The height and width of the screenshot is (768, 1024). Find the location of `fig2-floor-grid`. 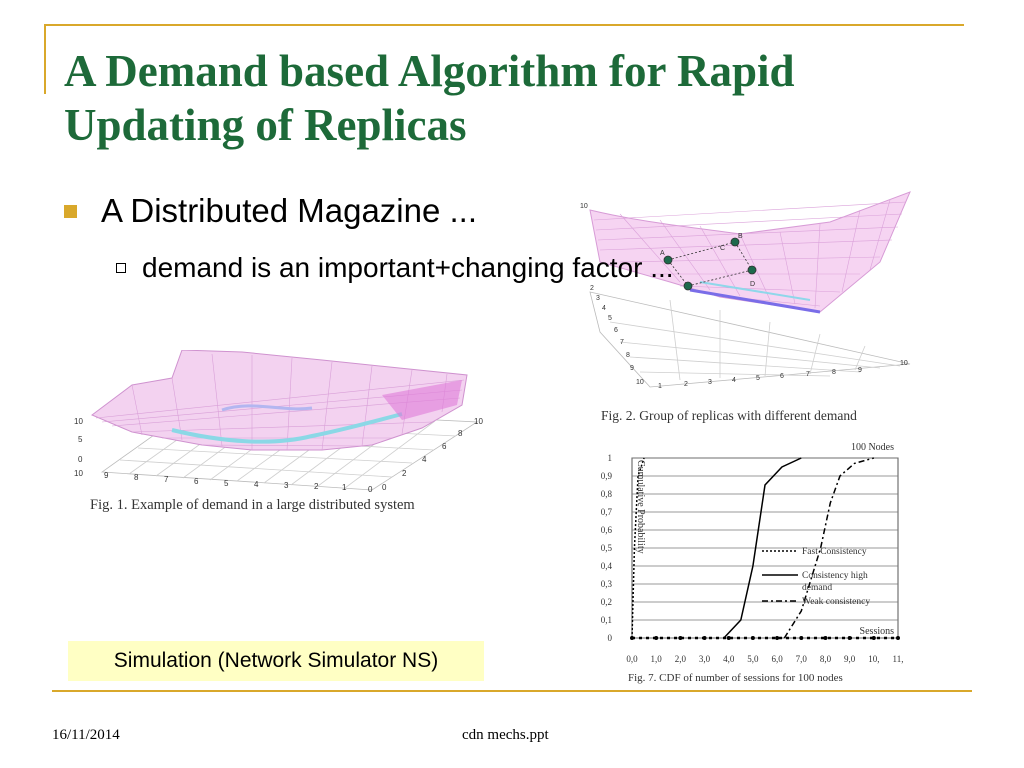

fig2-floor-grid is located at coordinates (750, 339).